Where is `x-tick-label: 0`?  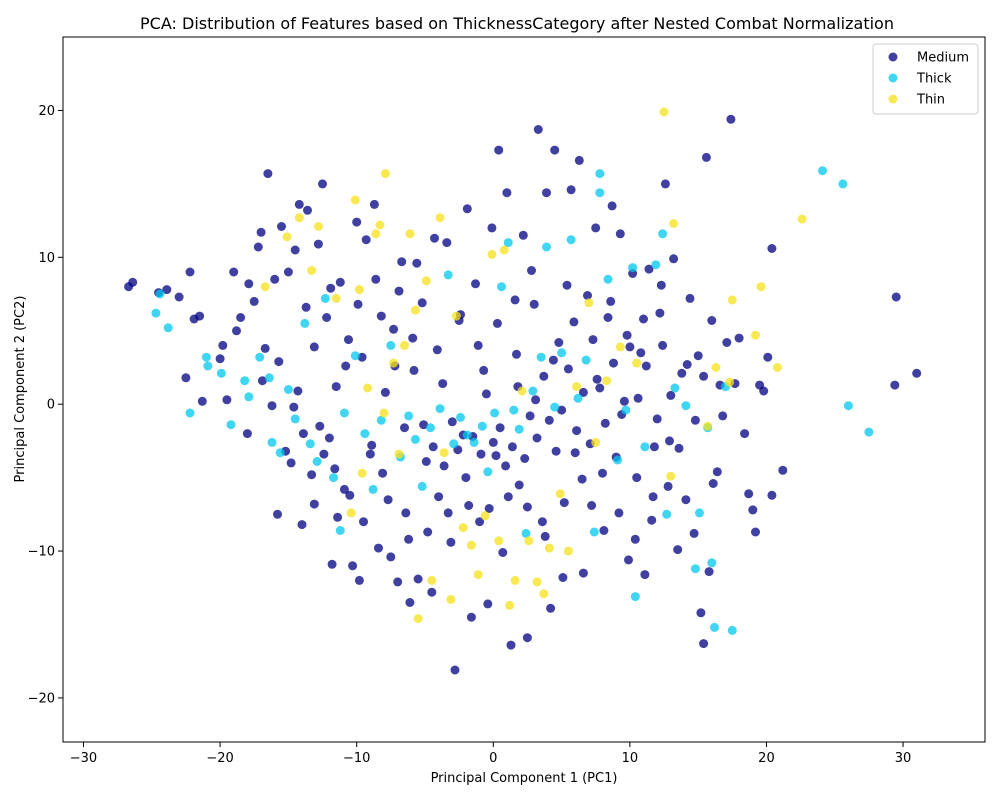
x-tick-label: 0 is located at coordinates (493, 758).